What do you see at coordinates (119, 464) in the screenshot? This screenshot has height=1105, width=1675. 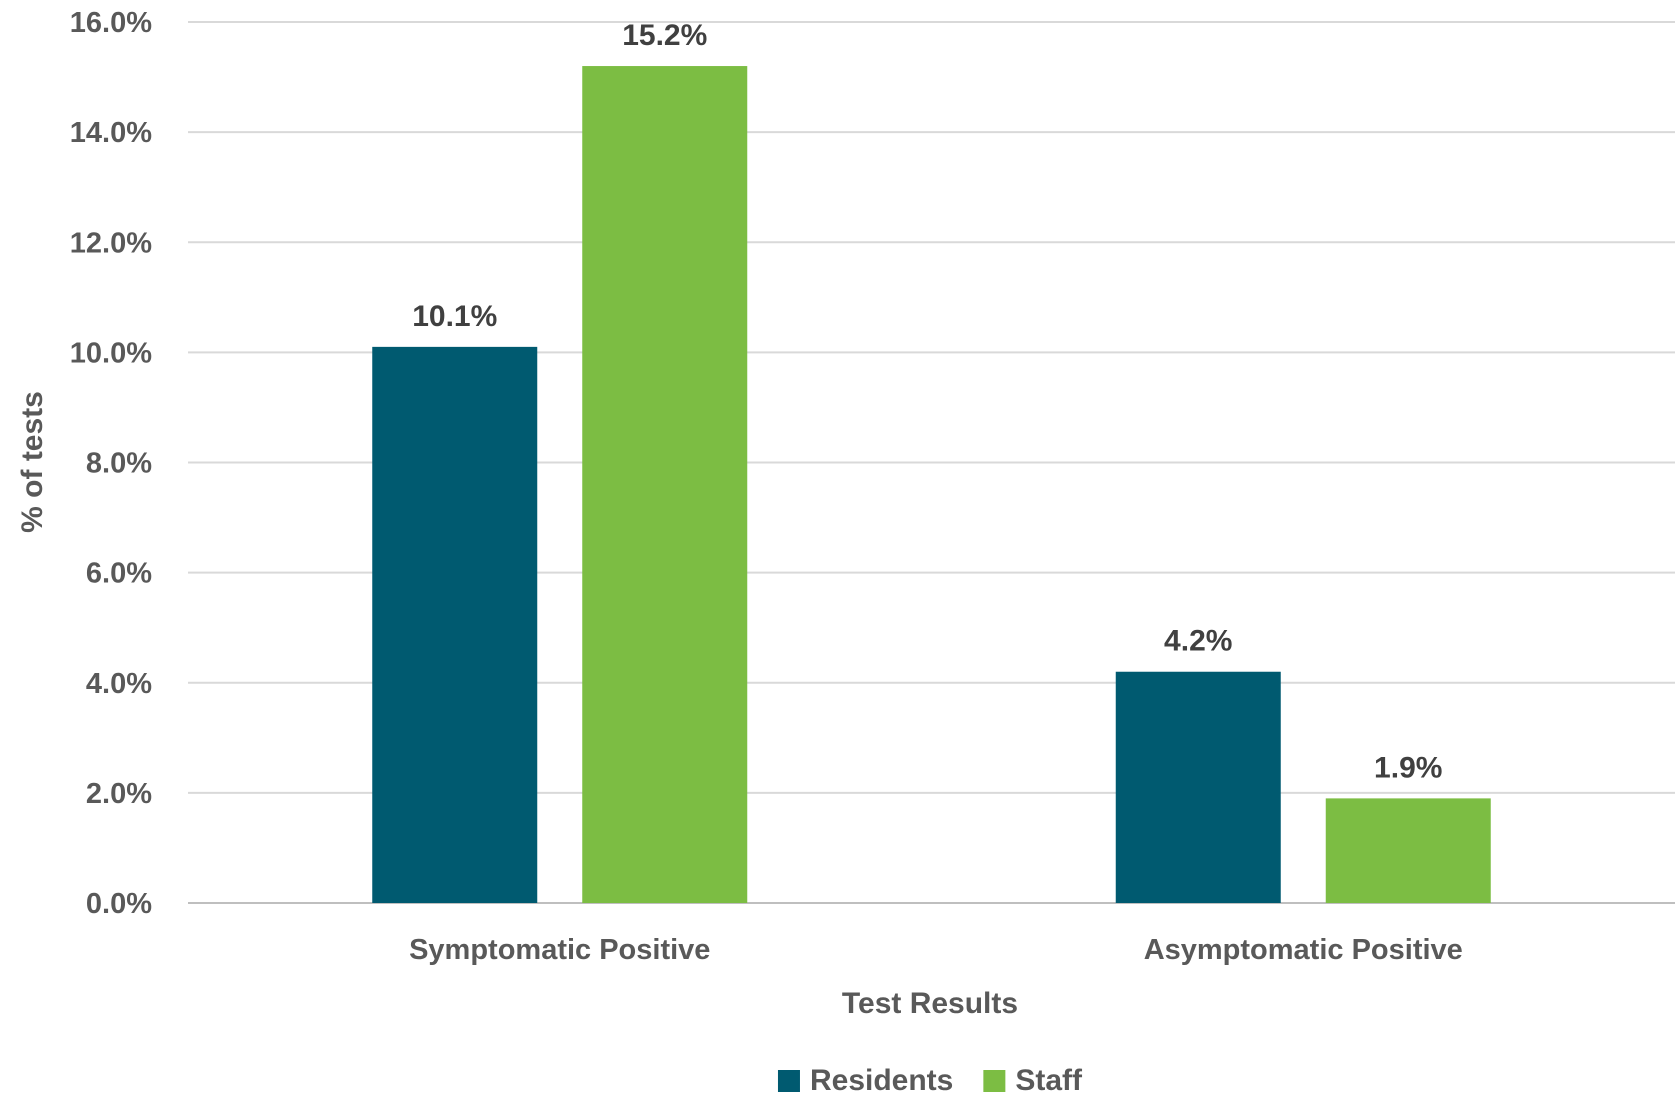 I see `y-tick-label: 8.0%` at bounding box center [119, 464].